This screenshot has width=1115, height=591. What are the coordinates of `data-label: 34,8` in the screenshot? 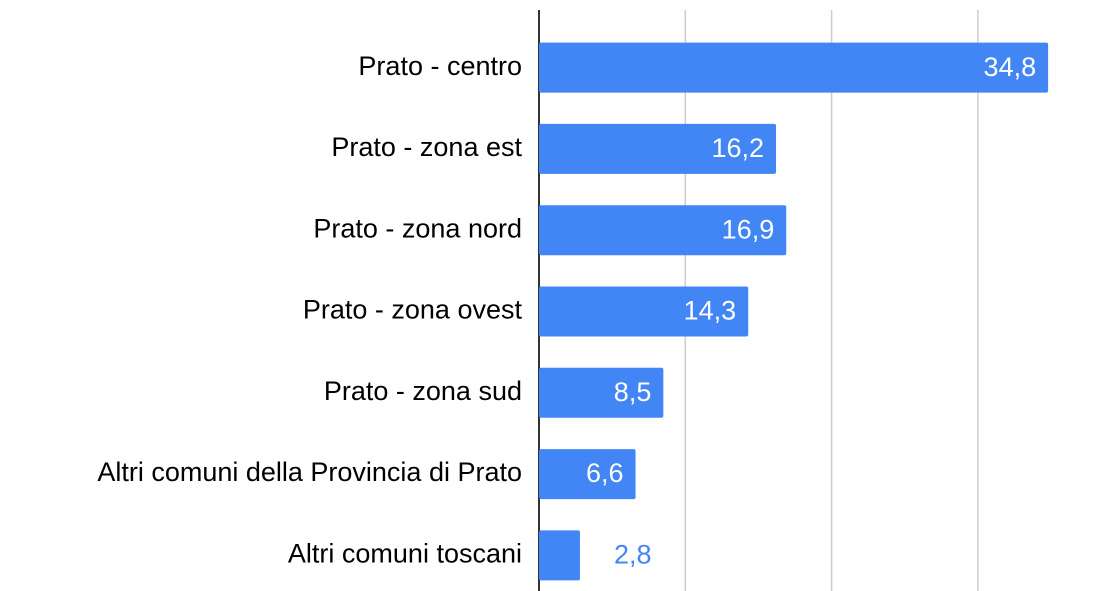 It's located at (1010, 67).